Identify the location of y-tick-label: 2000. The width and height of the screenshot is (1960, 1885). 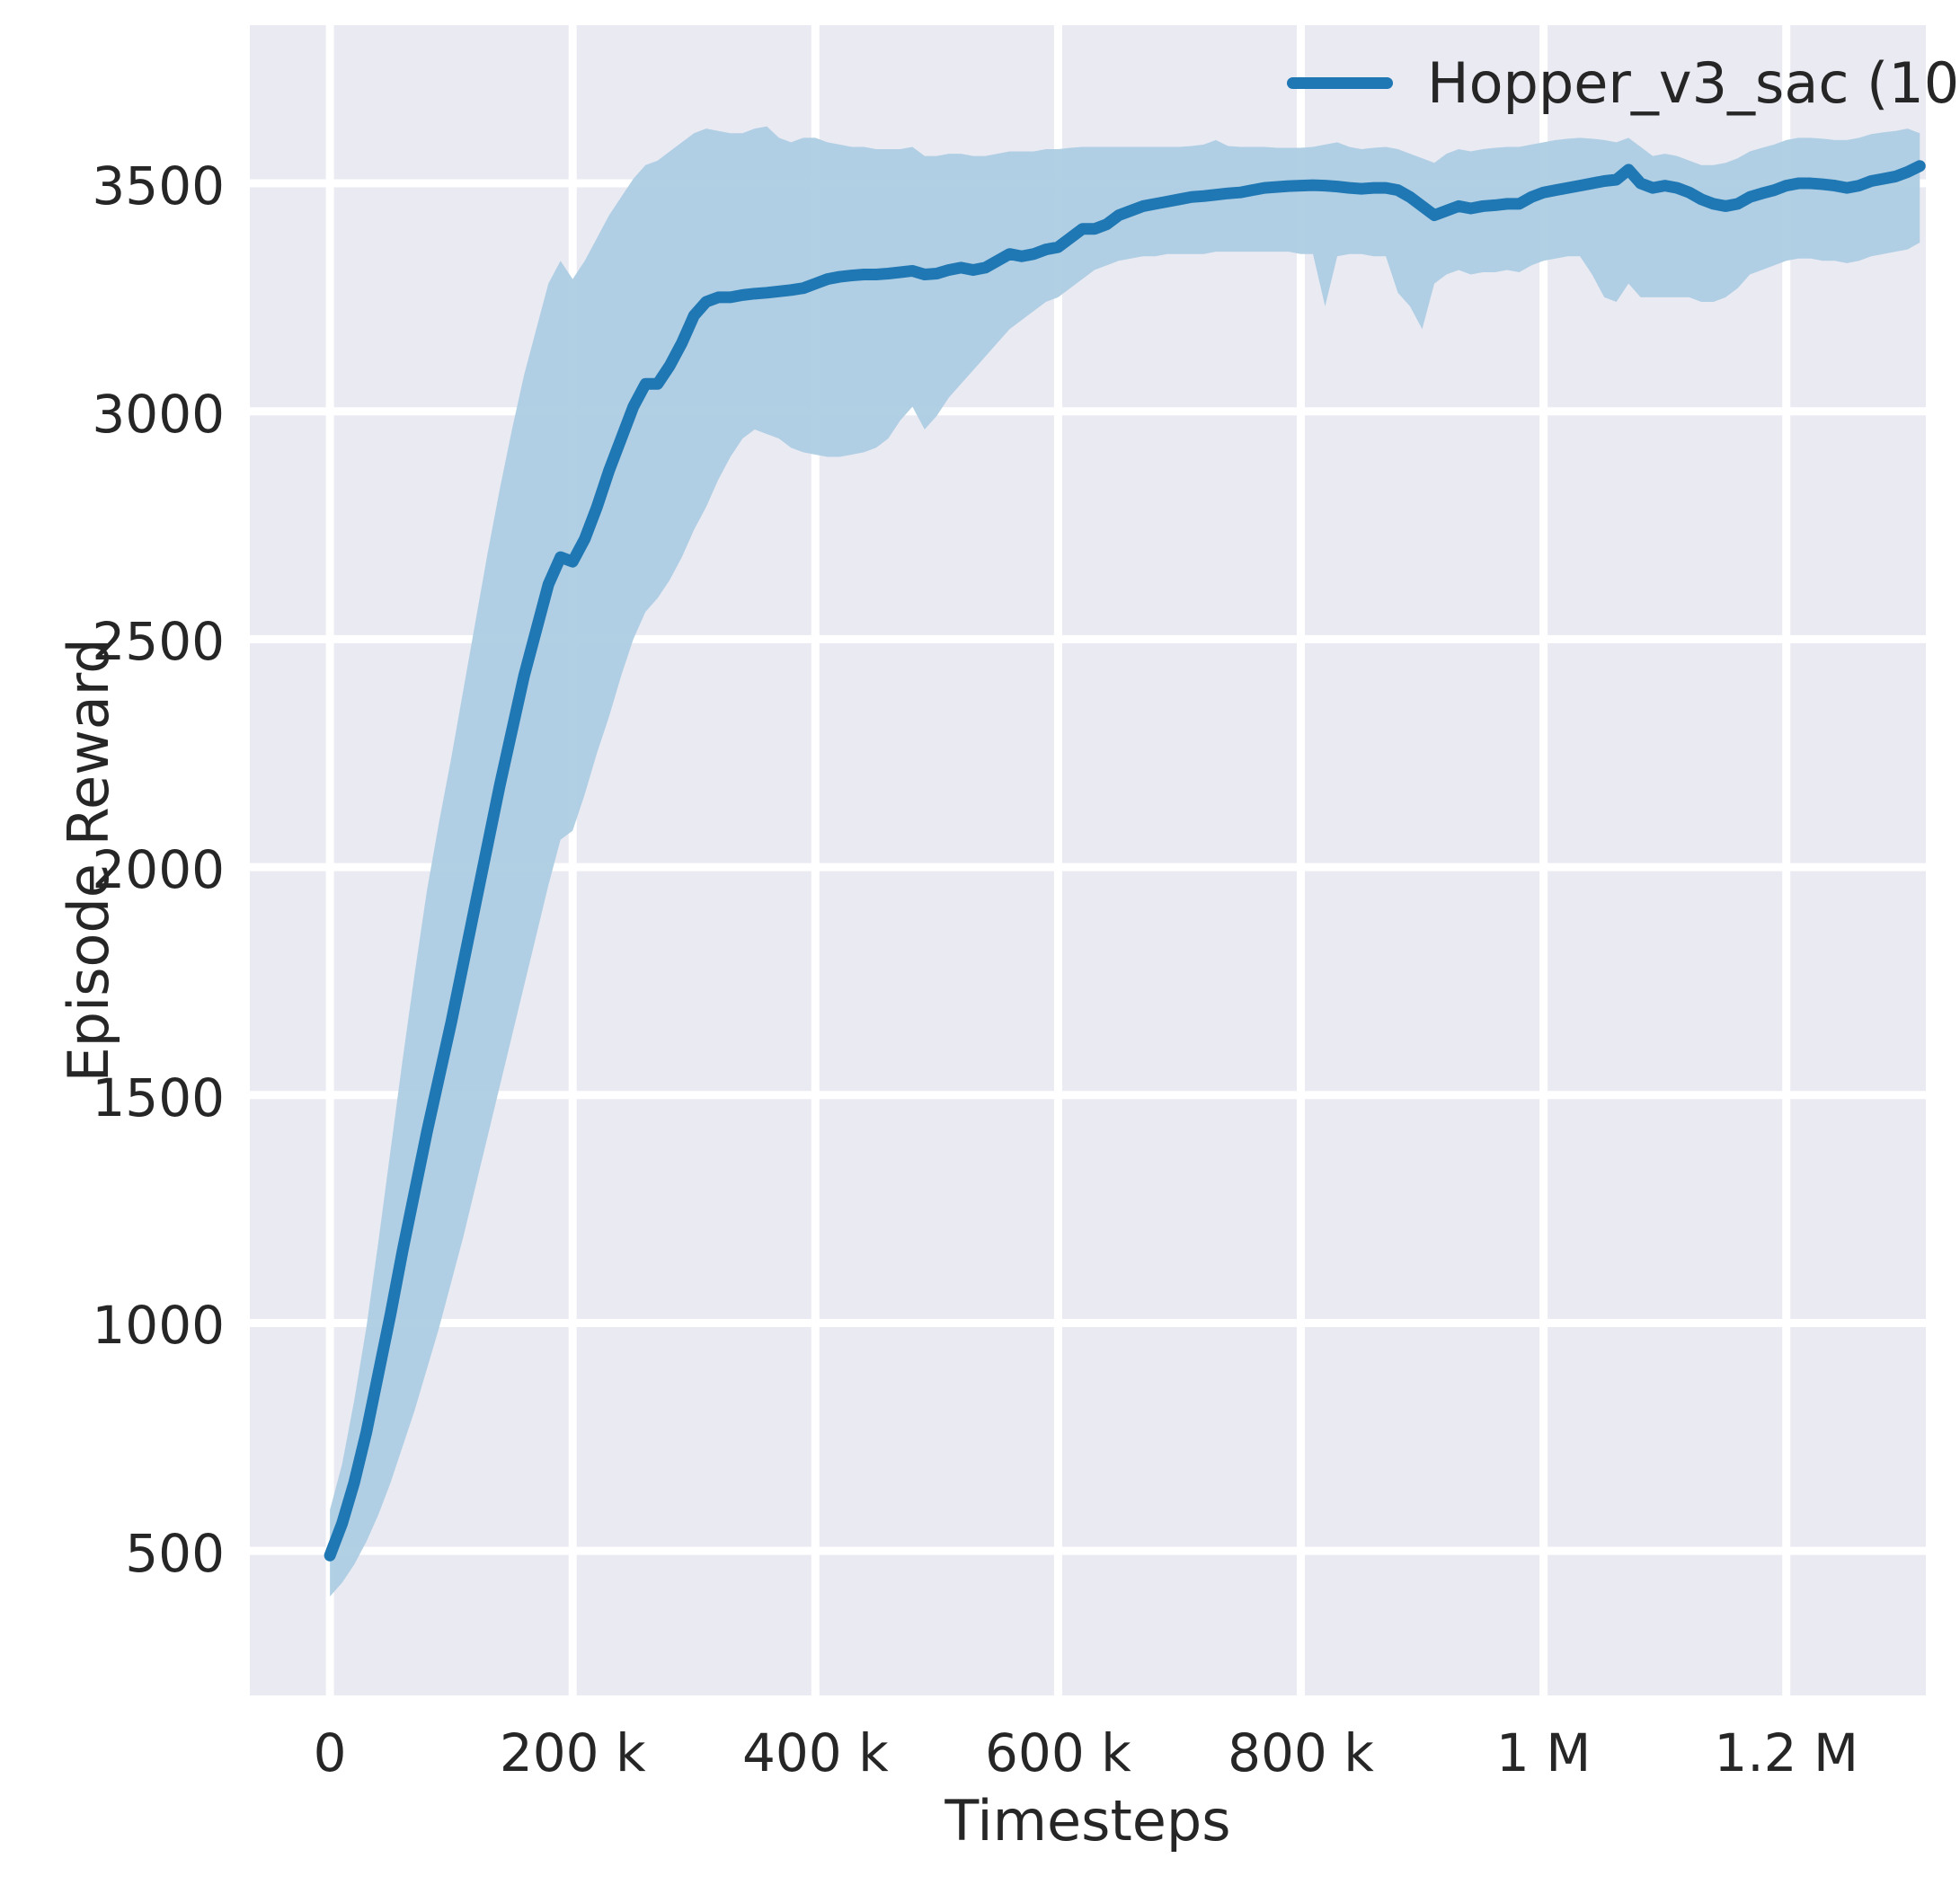
(158, 870).